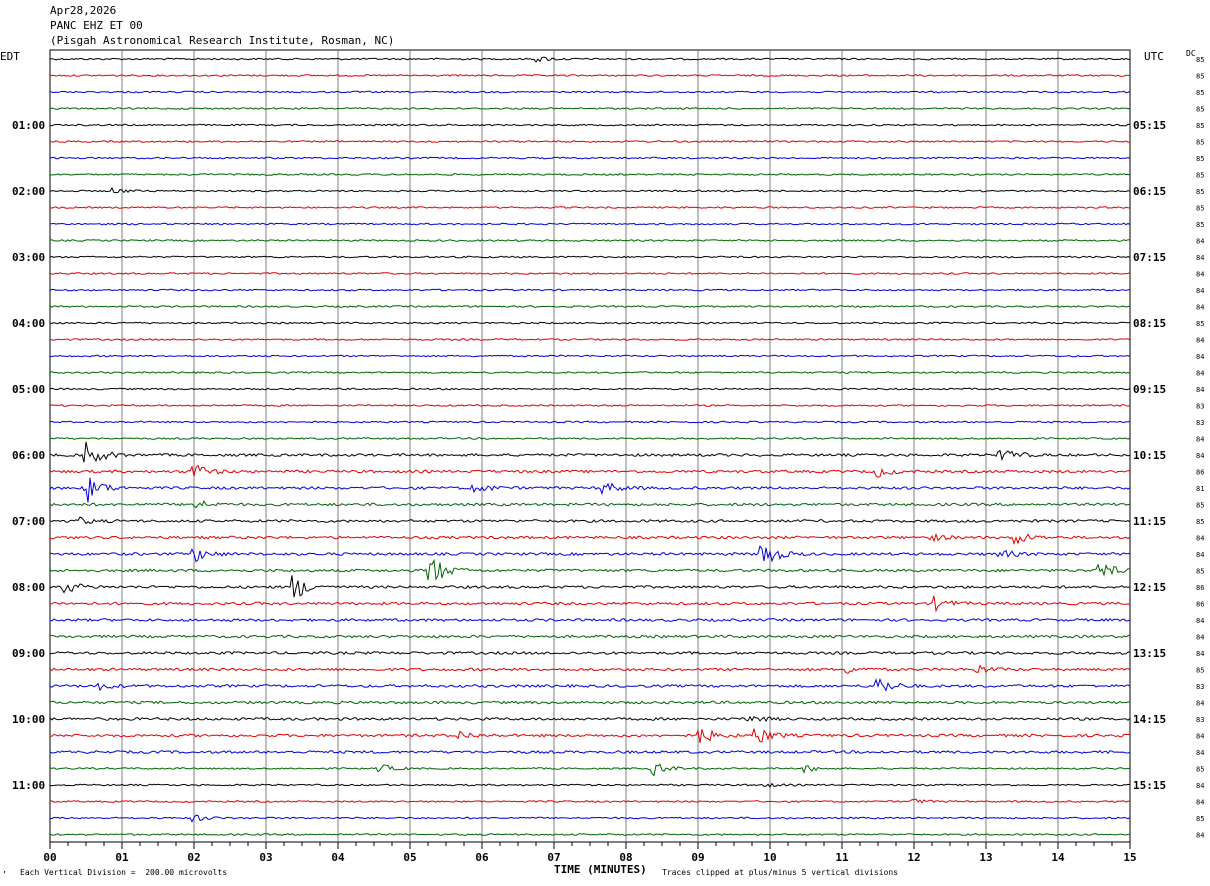 Image resolution: width=1210 pixels, height=886 pixels. What do you see at coordinates (28, 719) in the screenshot?
I see `left-hour-label: 10:00` at bounding box center [28, 719].